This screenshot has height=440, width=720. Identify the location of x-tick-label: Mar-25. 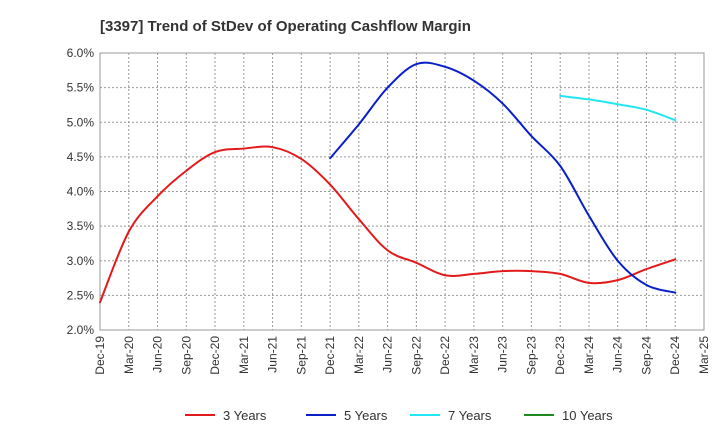
(704, 355).